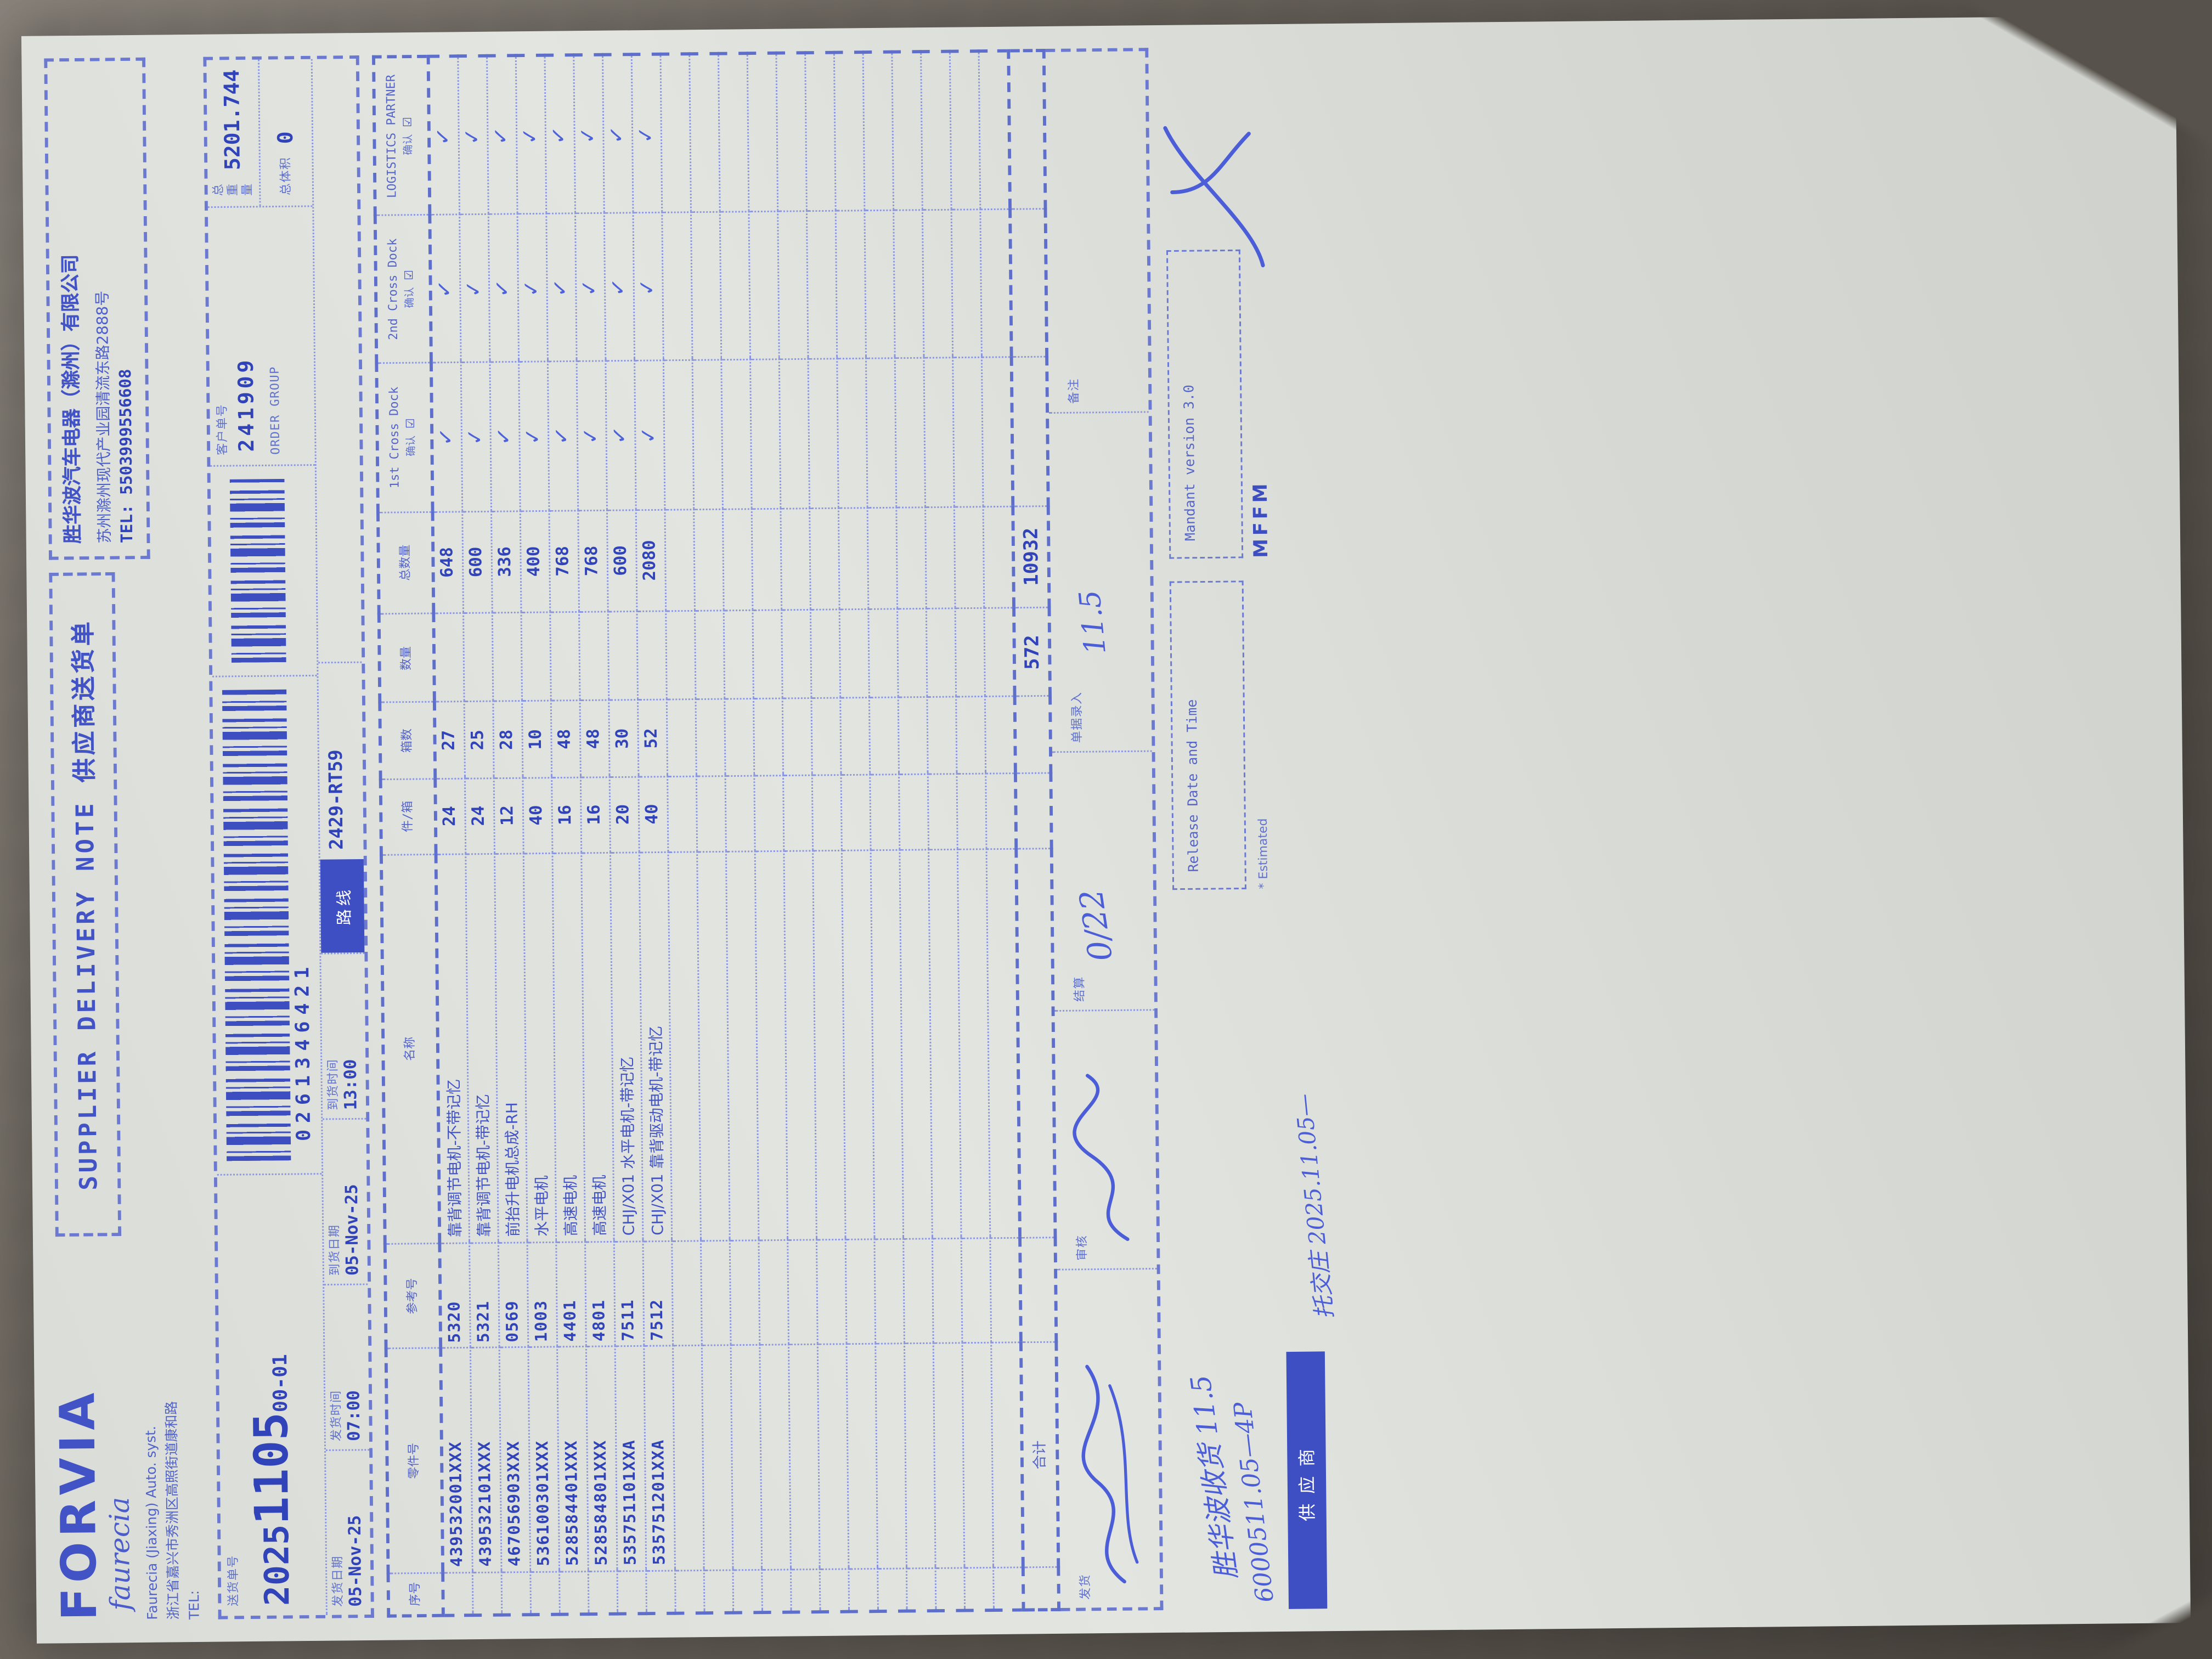  I want to click on row-total: 2080, so click(651, 560).